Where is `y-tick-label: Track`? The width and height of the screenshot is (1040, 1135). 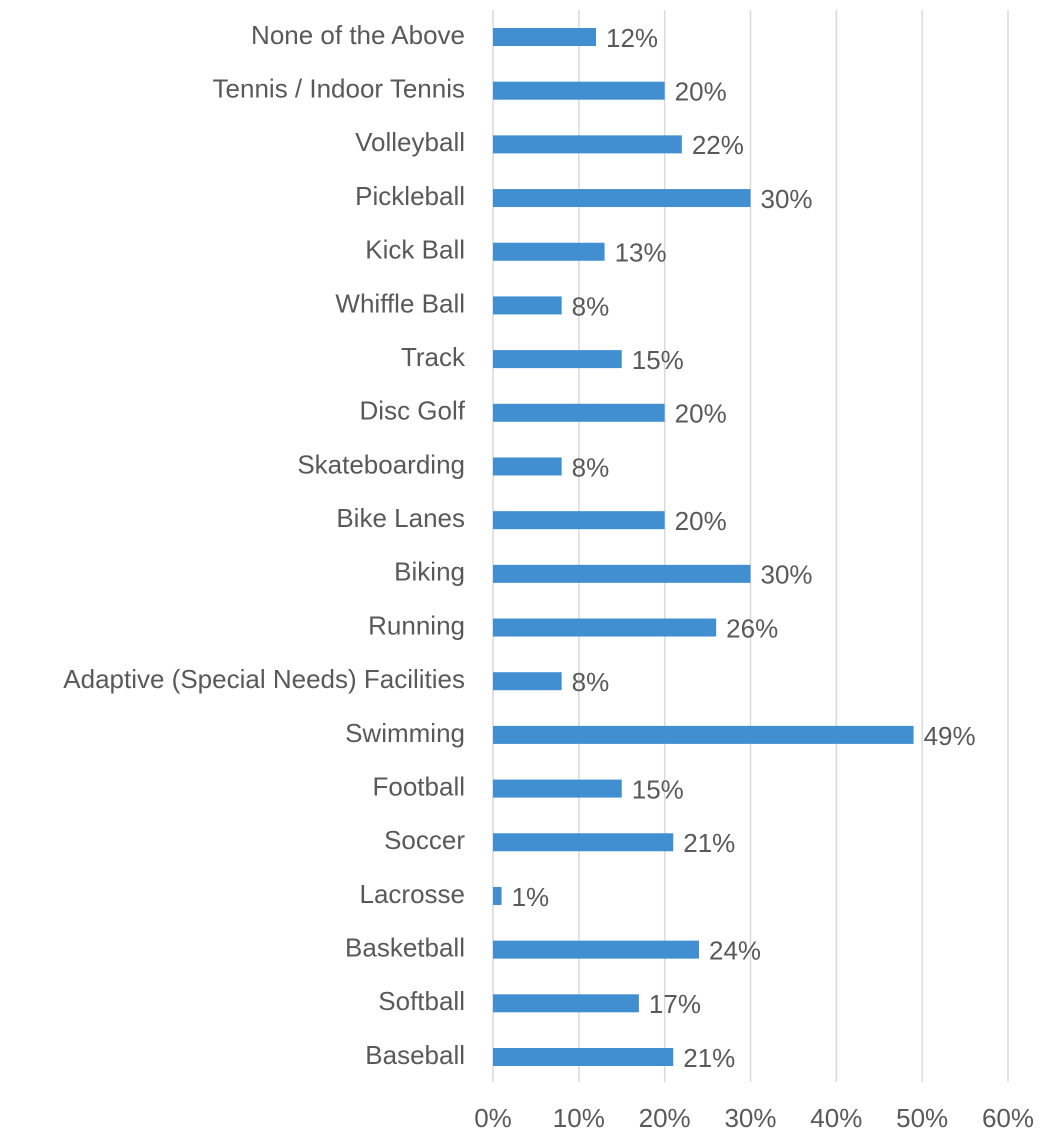 y-tick-label: Track is located at coordinates (433, 357).